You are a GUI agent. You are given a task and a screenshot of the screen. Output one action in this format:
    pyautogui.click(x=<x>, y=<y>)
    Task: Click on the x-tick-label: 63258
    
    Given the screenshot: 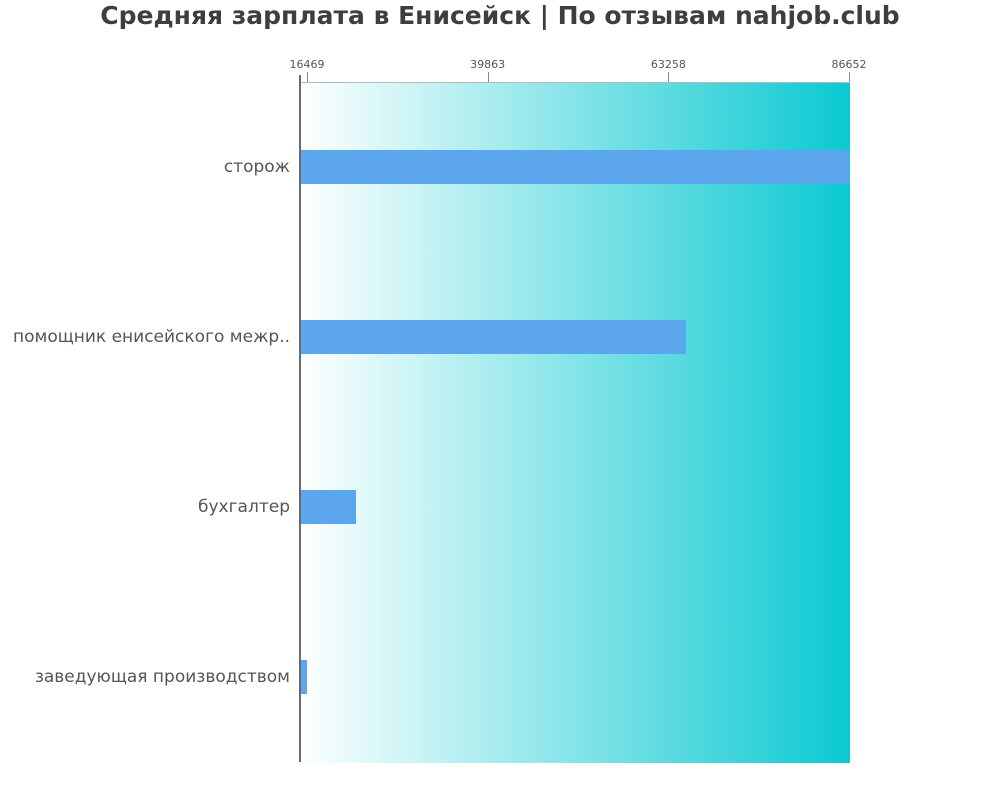 What is the action you would take?
    pyautogui.click(x=668, y=64)
    